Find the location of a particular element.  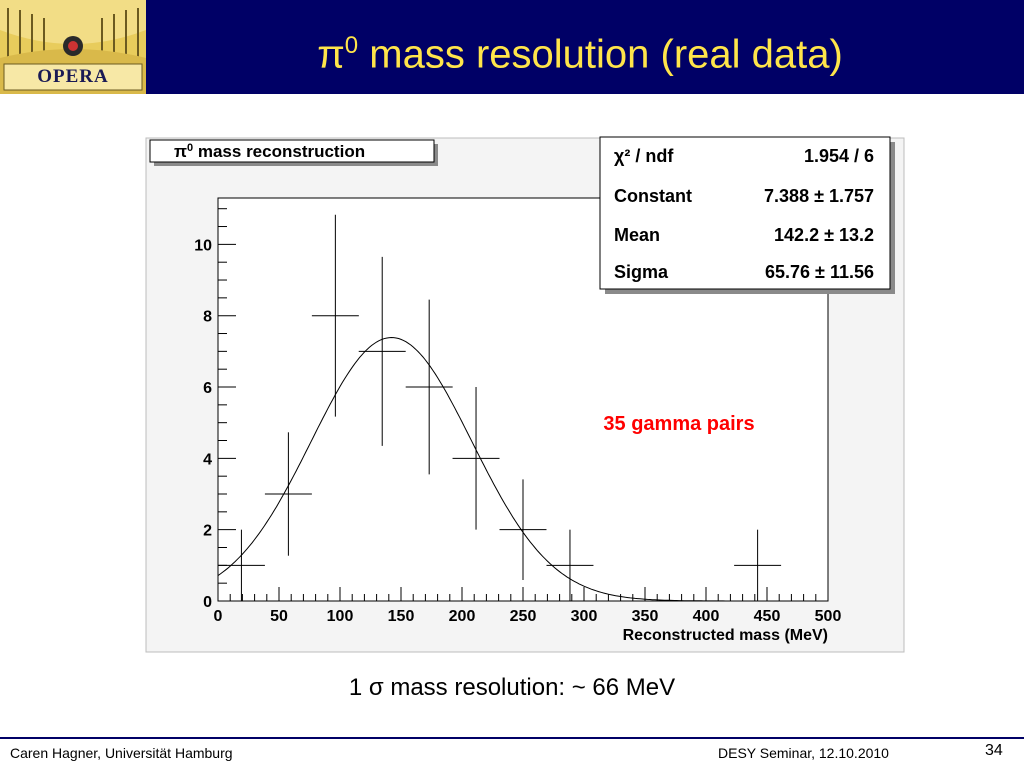

x-tick-label: 250 is located at coordinates (523, 616).